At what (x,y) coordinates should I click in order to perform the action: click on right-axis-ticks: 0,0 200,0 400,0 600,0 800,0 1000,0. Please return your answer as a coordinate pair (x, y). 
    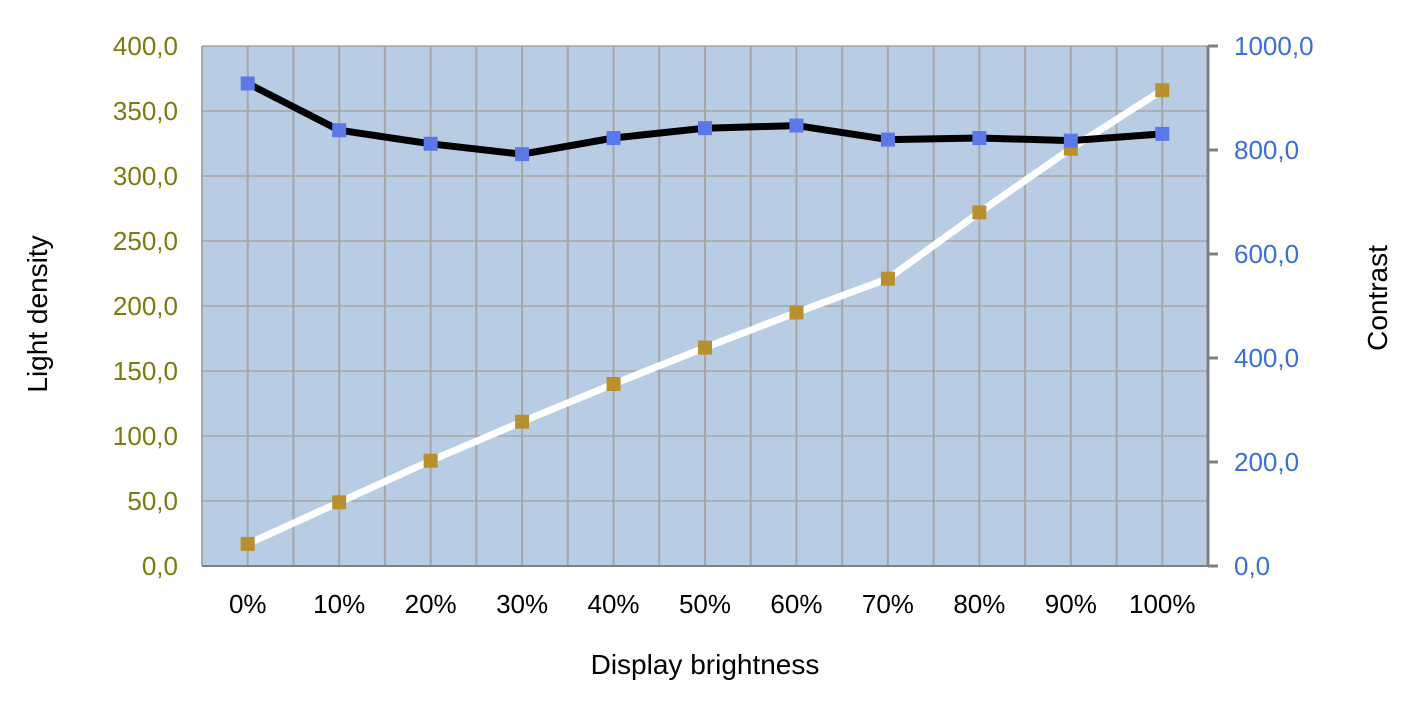
    Looking at the image, I should click on (1261, 306).